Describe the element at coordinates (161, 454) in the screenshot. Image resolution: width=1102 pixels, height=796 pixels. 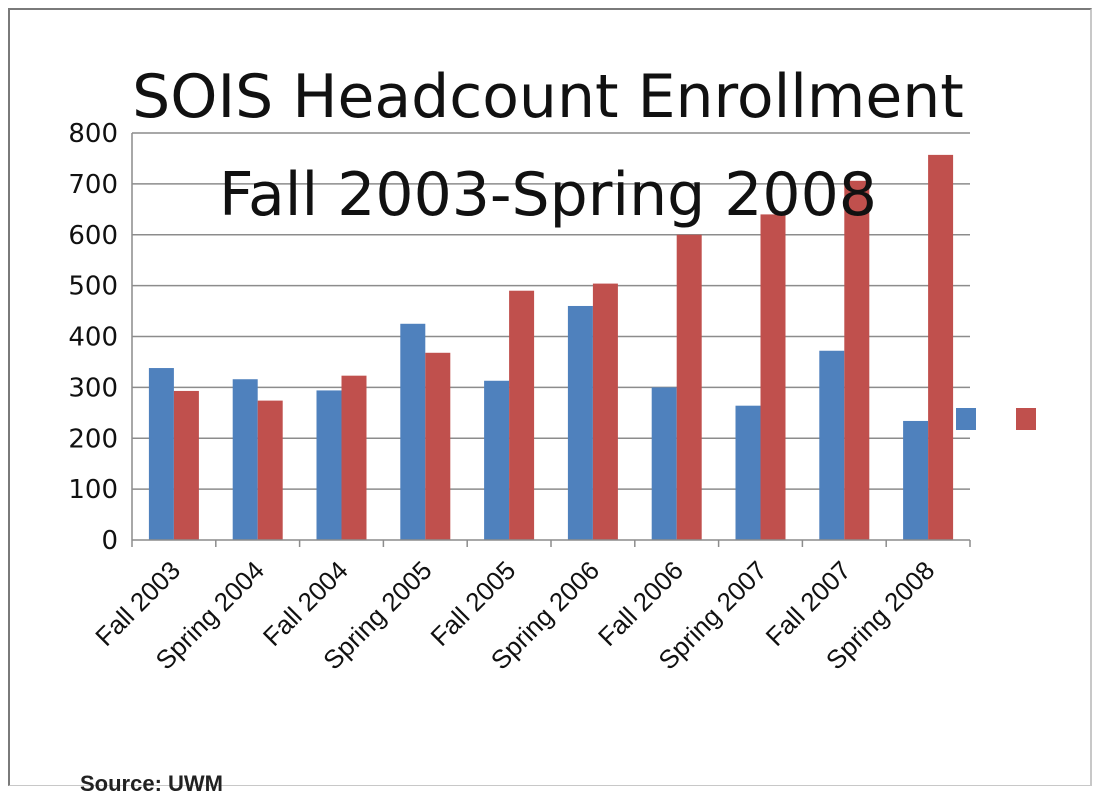
I see `bar-blue-fall-2003` at that location.